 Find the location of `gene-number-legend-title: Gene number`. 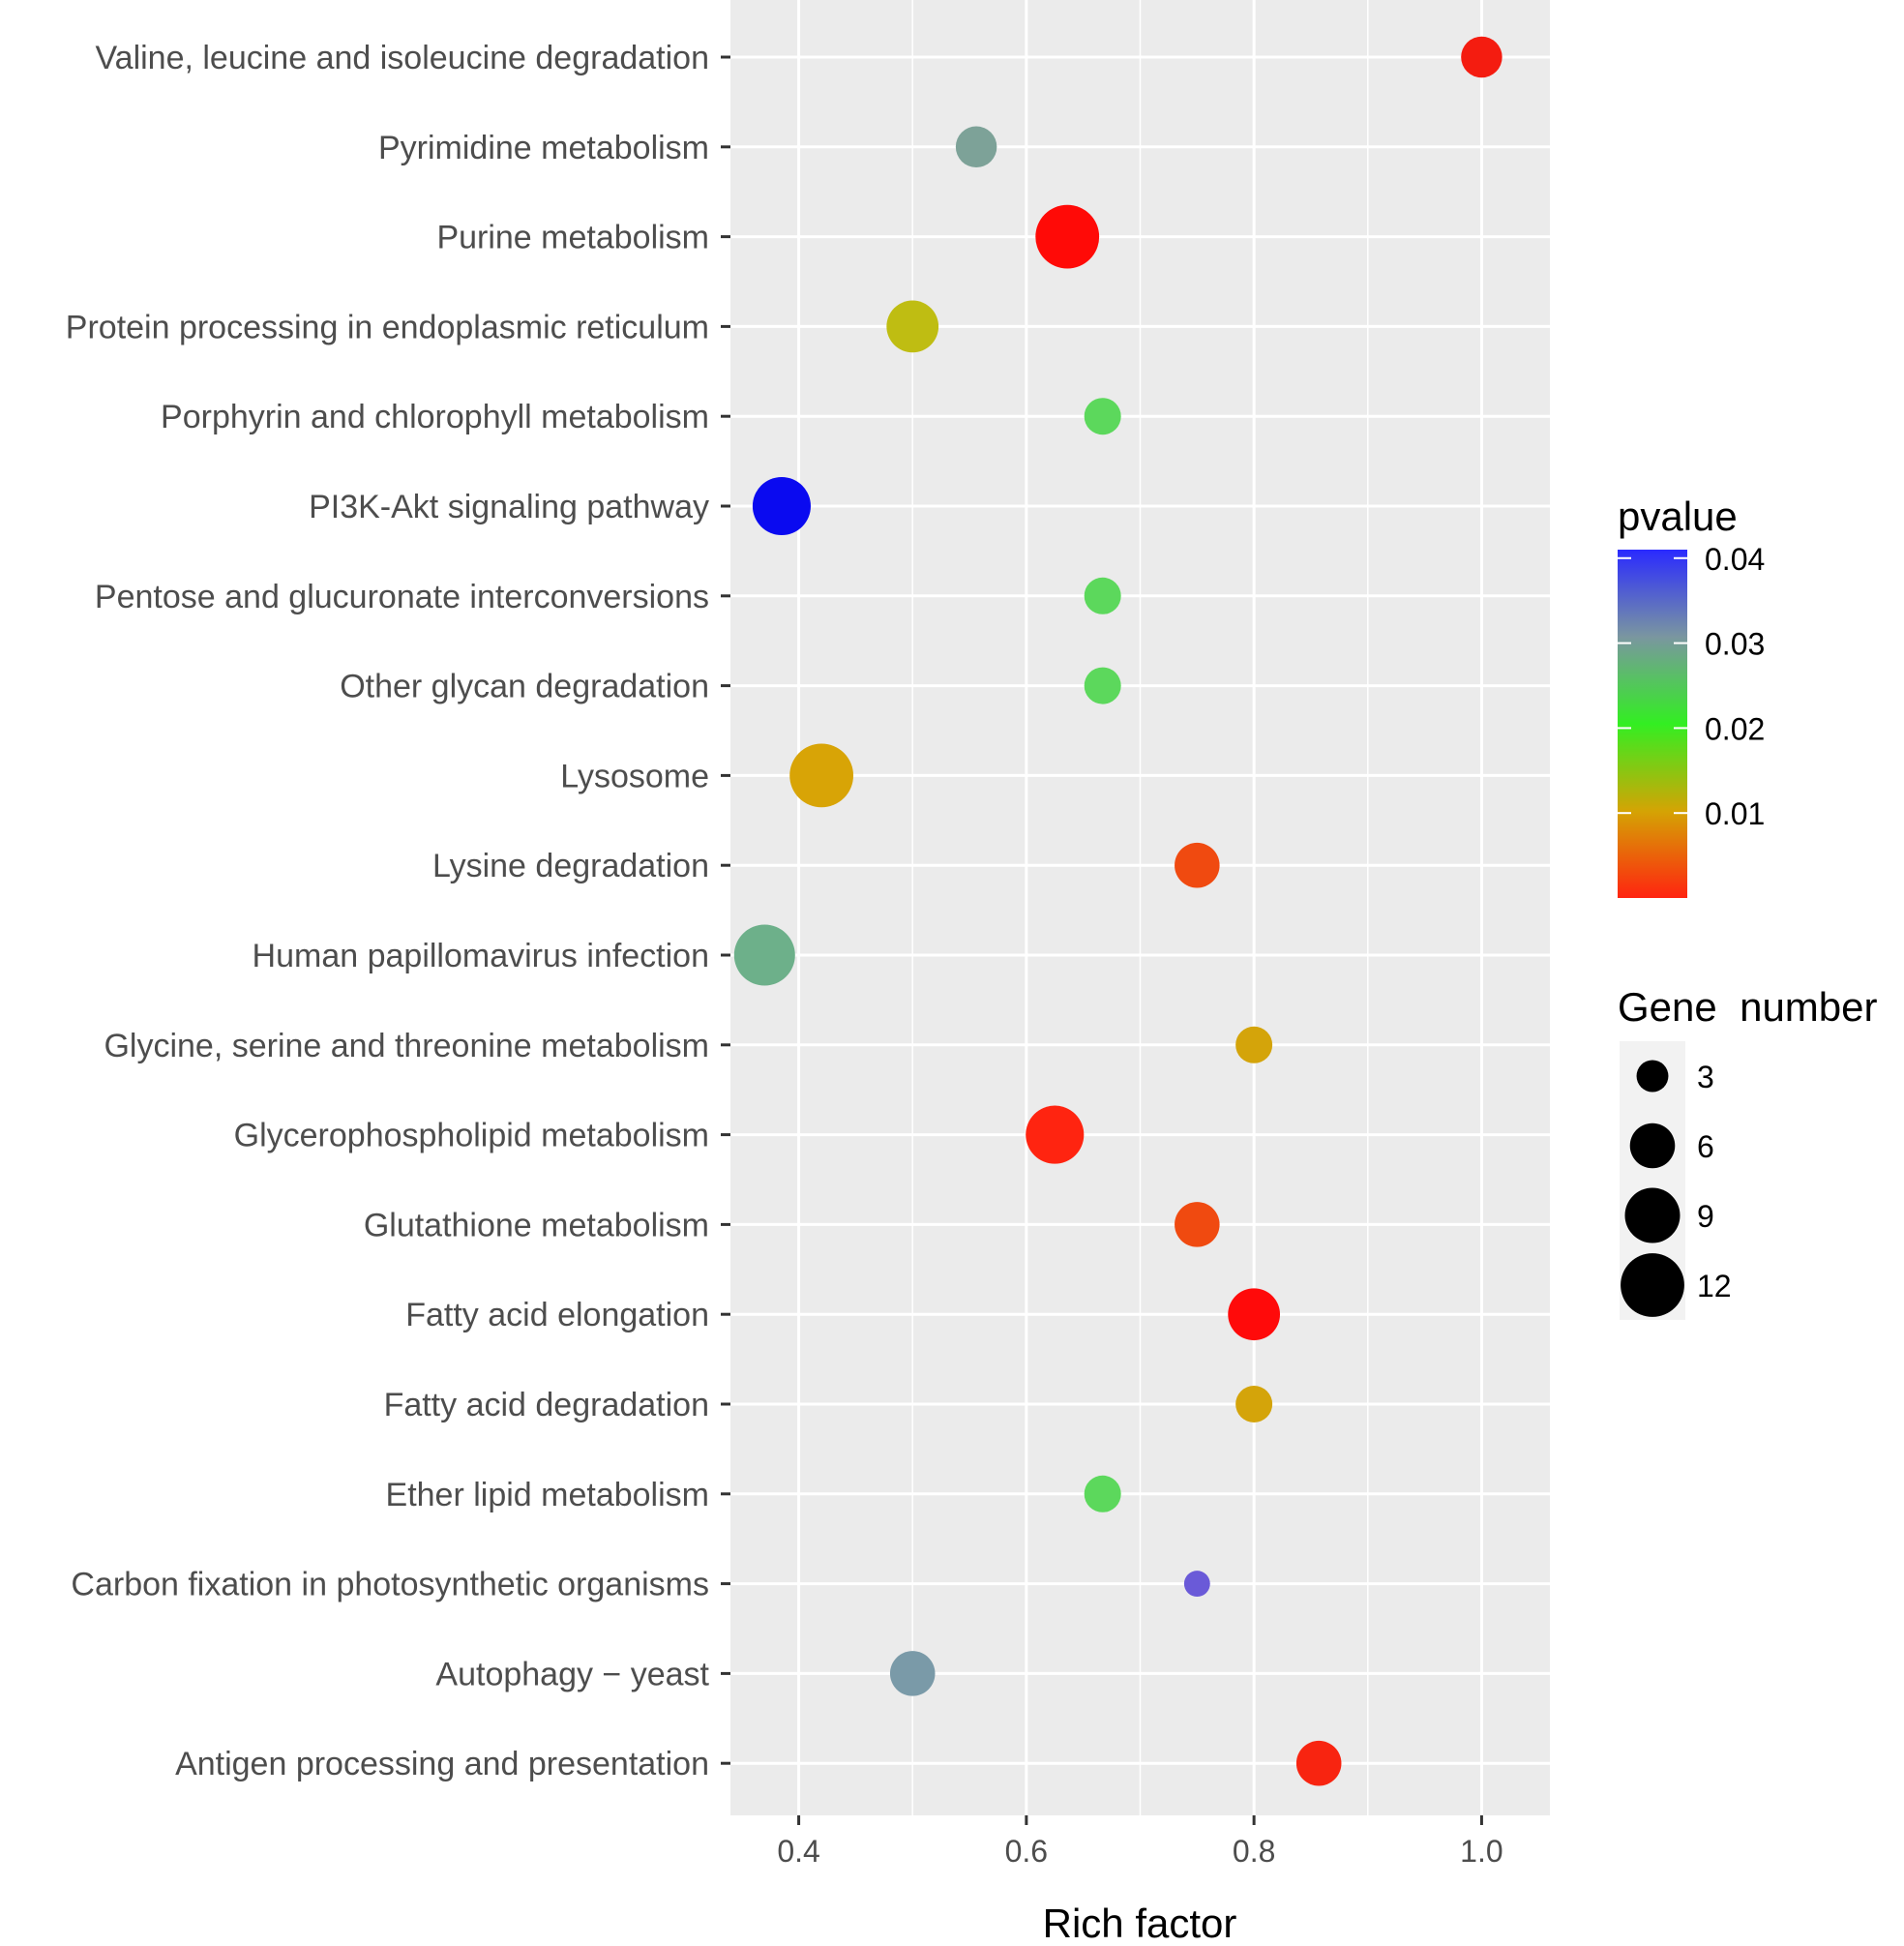

gene-number-legend-title: Gene number is located at coordinates (1748, 1007).